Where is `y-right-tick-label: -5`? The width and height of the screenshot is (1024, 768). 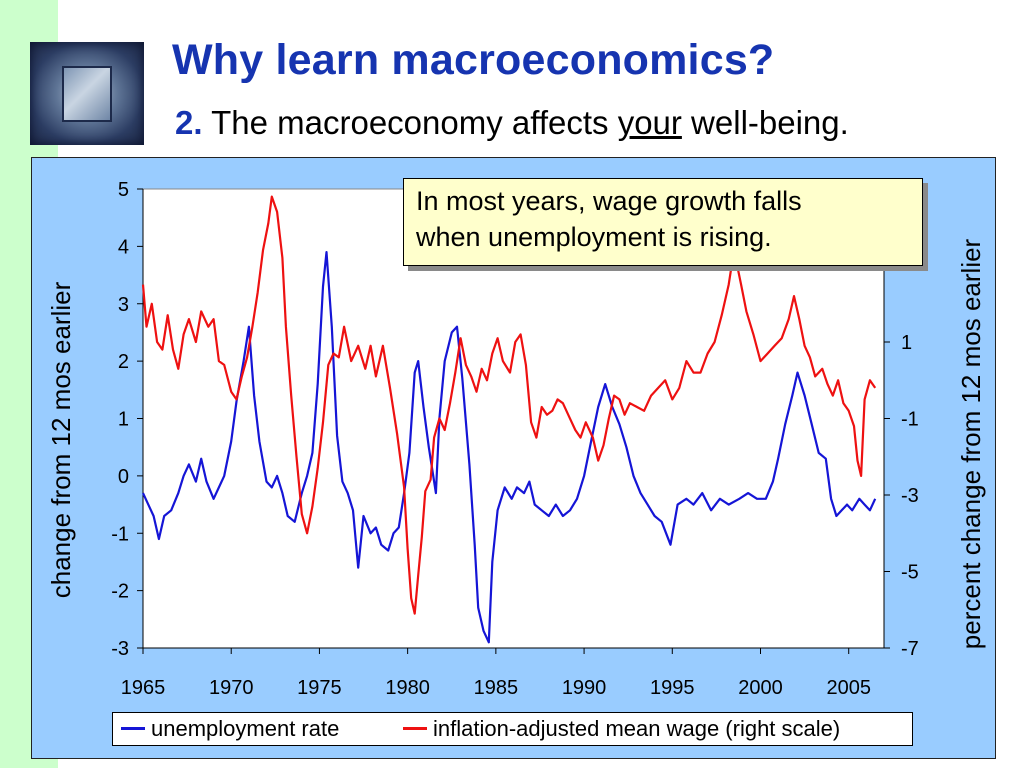 y-right-tick-label: -5 is located at coordinates (910, 573).